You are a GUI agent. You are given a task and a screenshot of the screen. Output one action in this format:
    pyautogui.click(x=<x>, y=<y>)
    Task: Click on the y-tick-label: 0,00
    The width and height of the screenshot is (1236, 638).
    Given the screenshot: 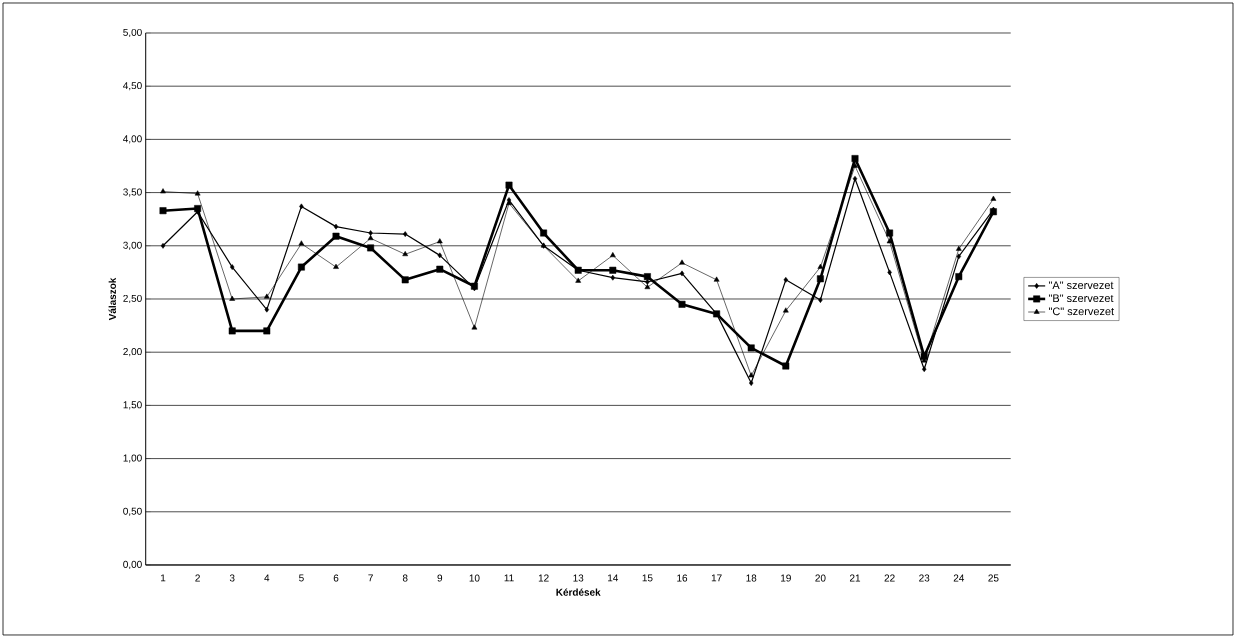 What is the action you would take?
    pyautogui.click(x=132, y=565)
    